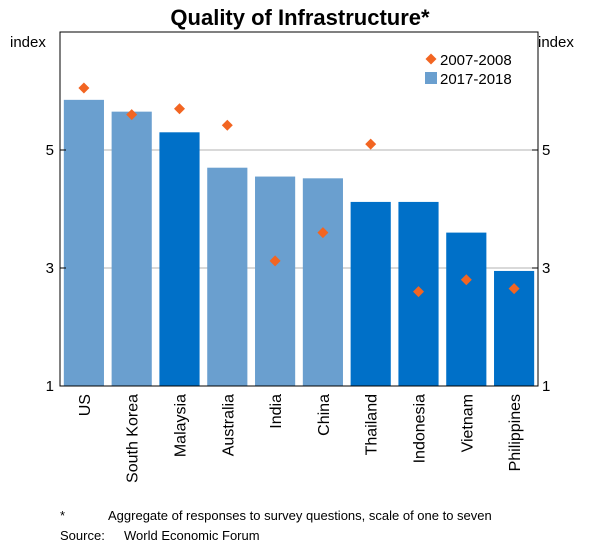 The height and width of the screenshot is (548, 600). I want to click on category-label: India, so click(276, 411).